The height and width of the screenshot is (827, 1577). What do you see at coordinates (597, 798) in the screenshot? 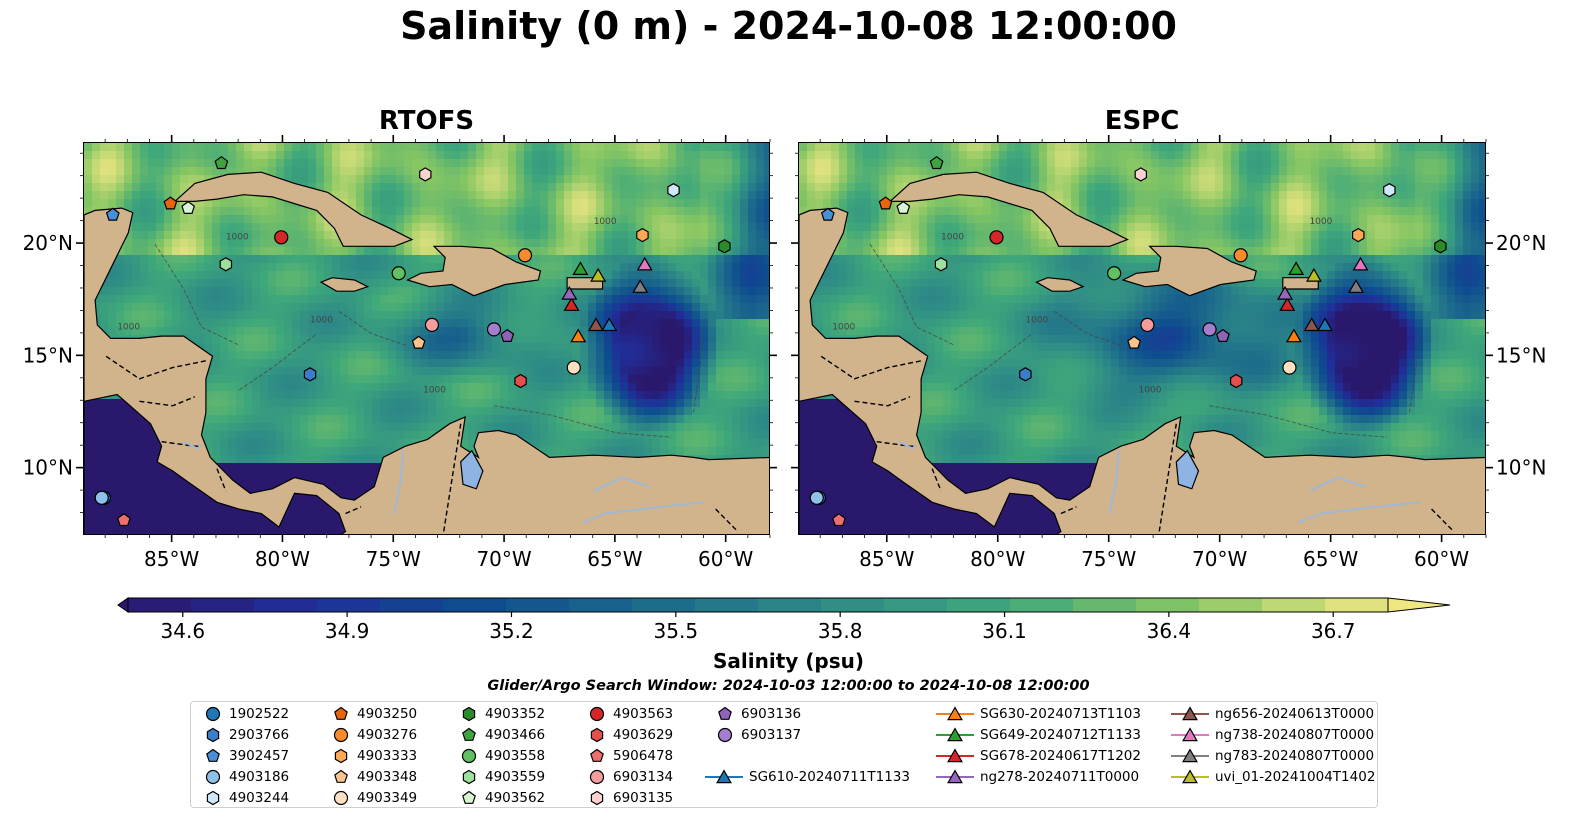
I see `legend-6903135-marker` at bounding box center [597, 798].